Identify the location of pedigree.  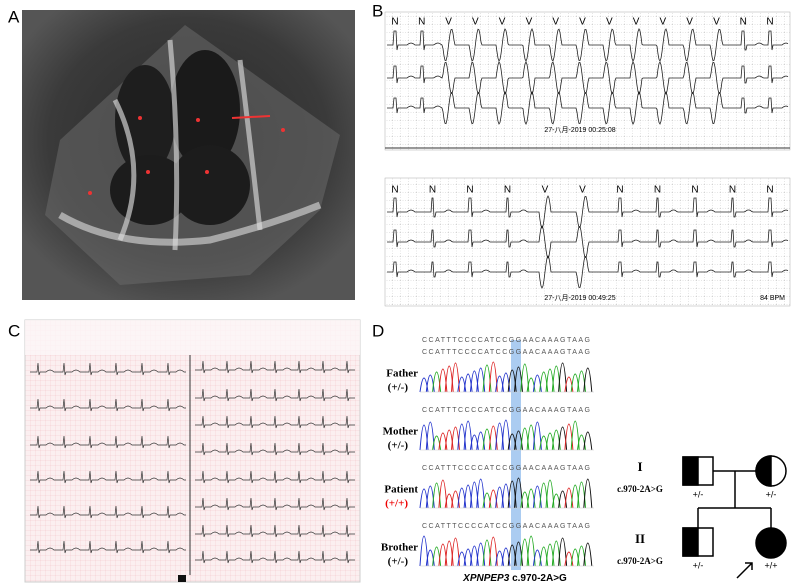
(734, 517).